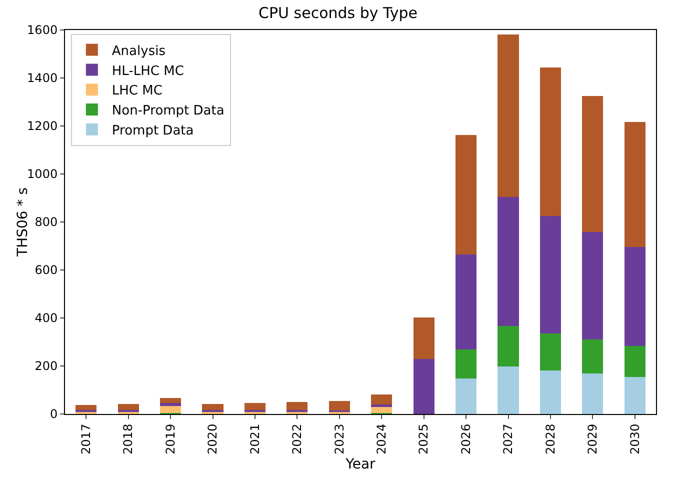 This screenshot has width=676, height=494. Describe the element at coordinates (42, 30) in the screenshot. I see `y-tick-label: 1600` at that location.